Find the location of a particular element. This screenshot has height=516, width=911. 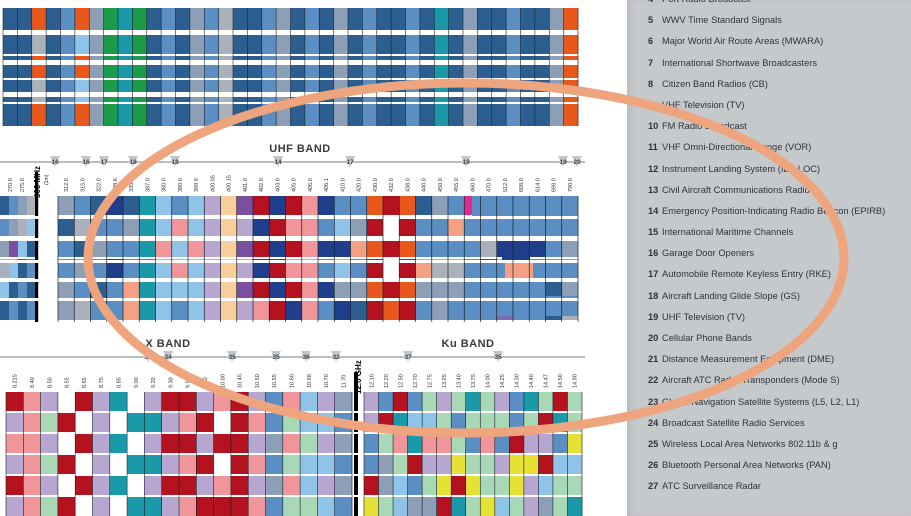

legend-number: 17 is located at coordinates (655, 274).